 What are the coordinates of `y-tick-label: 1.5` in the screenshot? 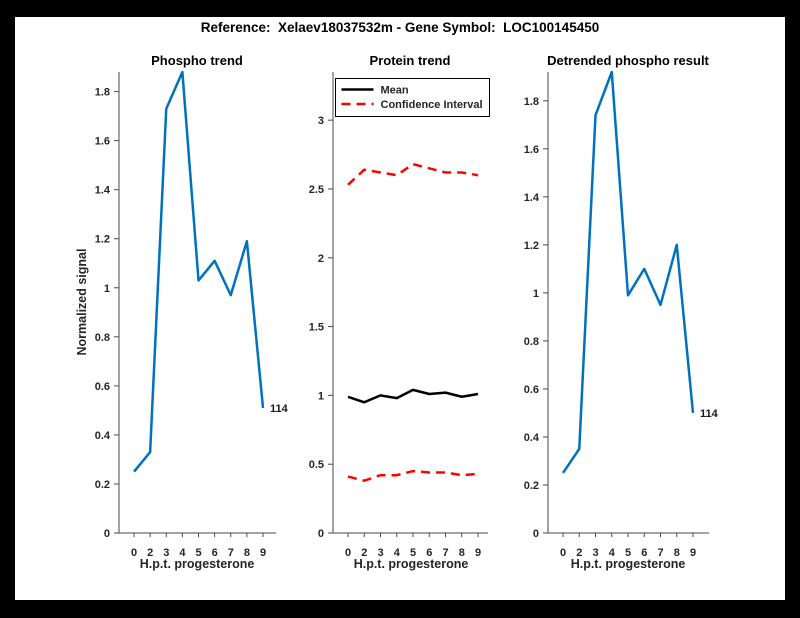 It's located at (316, 328).